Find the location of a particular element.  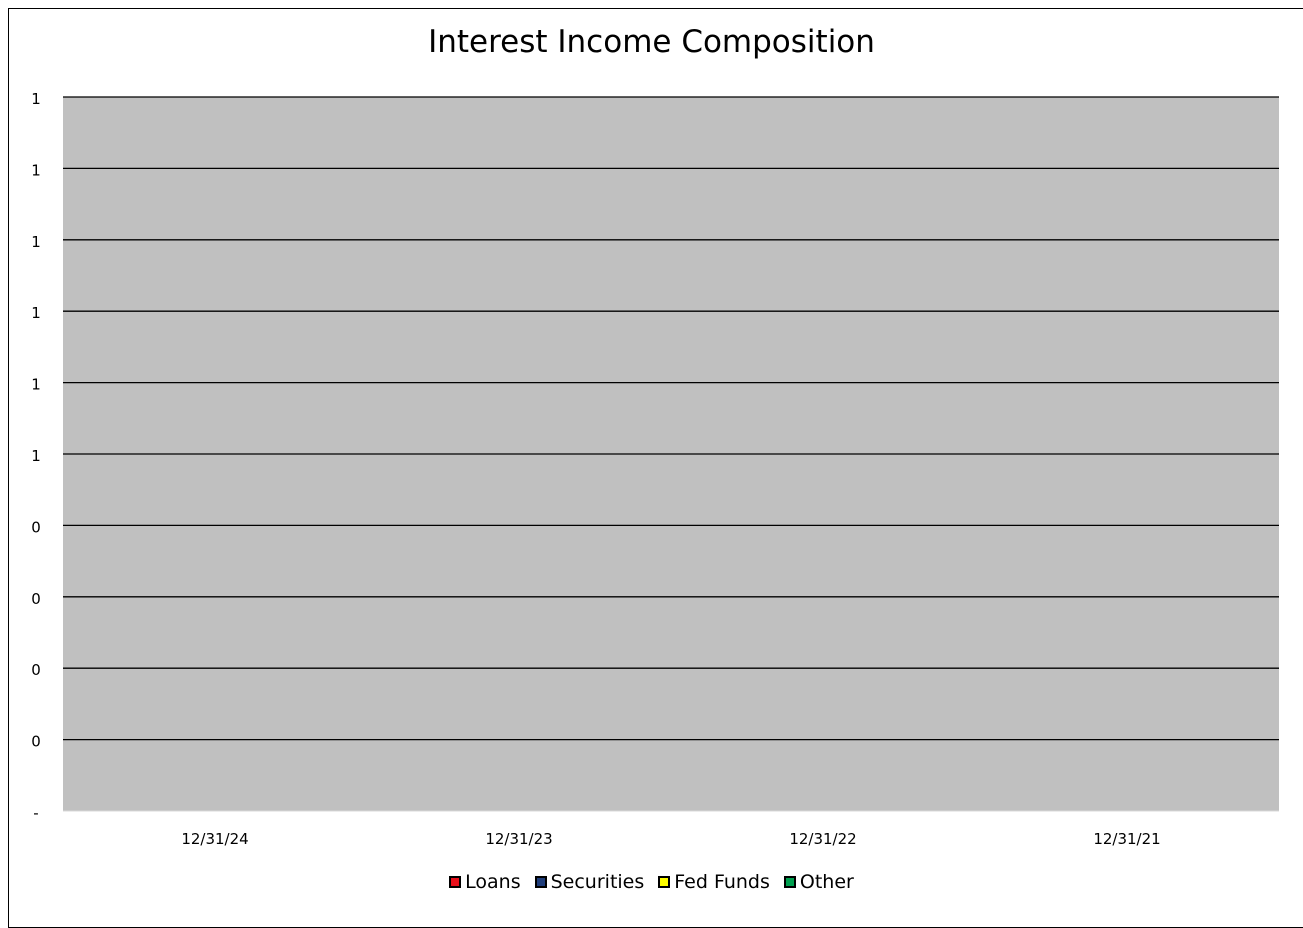

legend-item: Other is located at coordinates (818, 882).